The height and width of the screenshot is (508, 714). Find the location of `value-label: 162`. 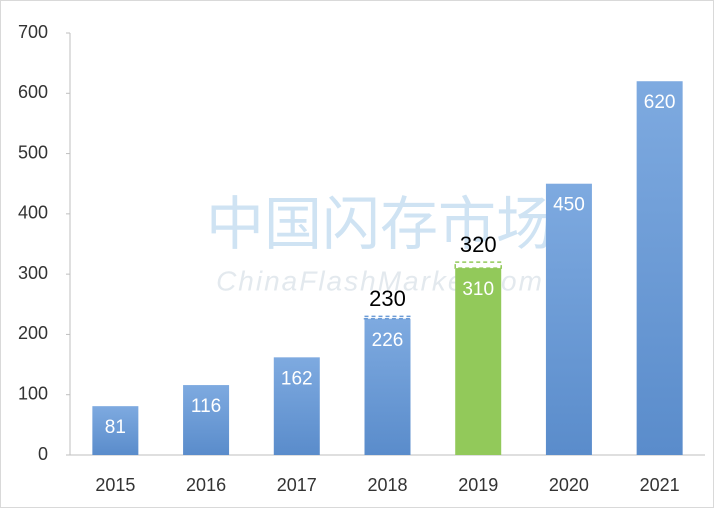

value-label: 162 is located at coordinates (297, 378).